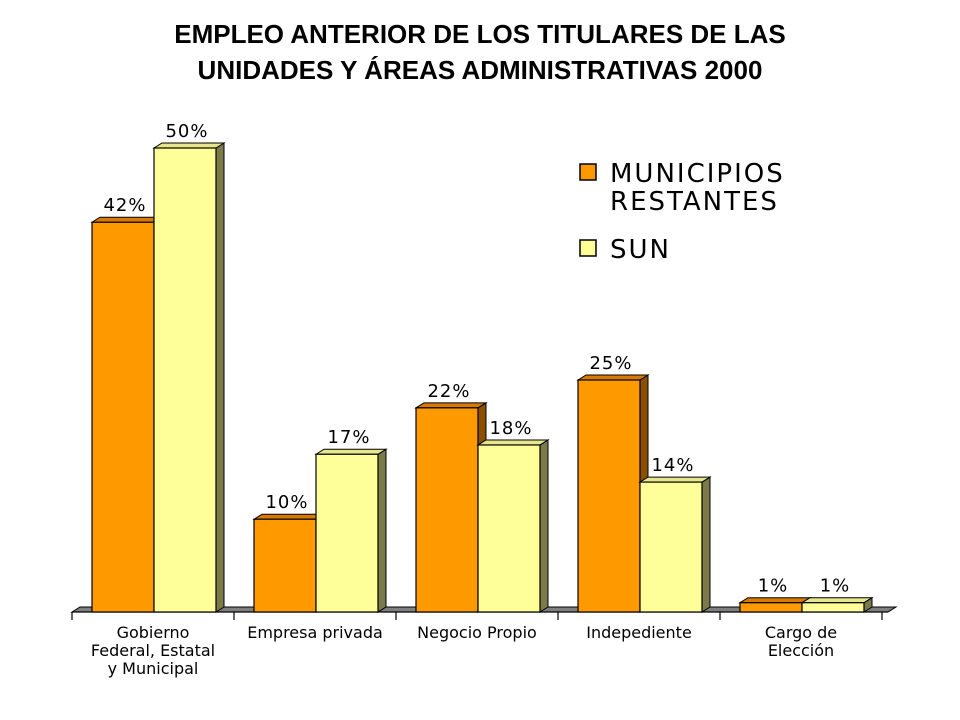  What do you see at coordinates (610, 363) in the screenshot?
I see `data-label: 25%` at bounding box center [610, 363].